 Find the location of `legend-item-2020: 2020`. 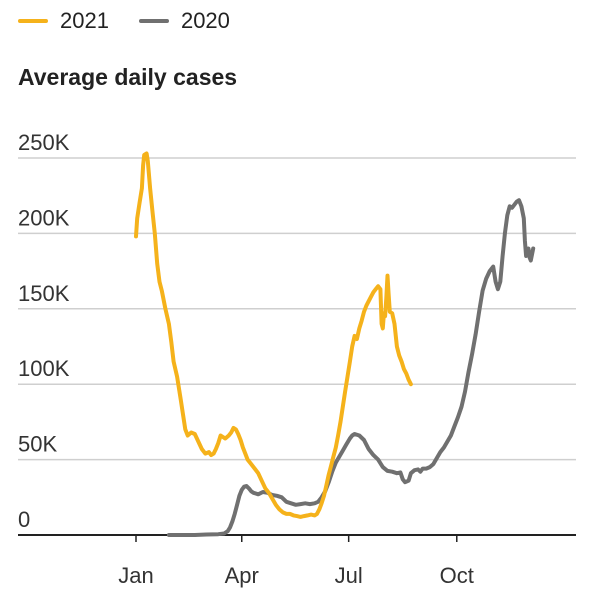

legend-item-2020: 2020 is located at coordinates (184, 21).